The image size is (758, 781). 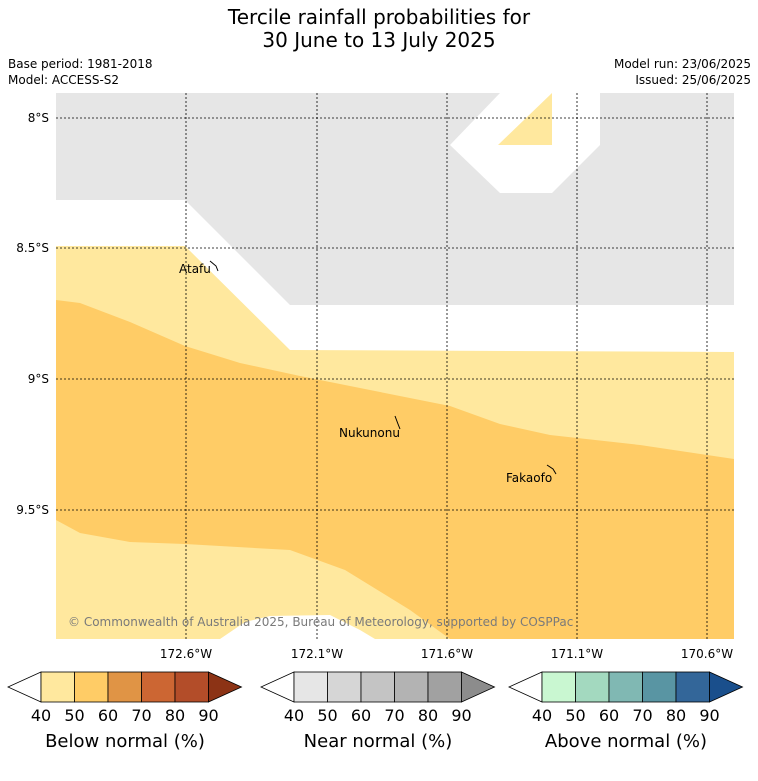 What do you see at coordinates (709, 715) in the screenshot?
I see `above-normal-tick-label: 90` at bounding box center [709, 715].